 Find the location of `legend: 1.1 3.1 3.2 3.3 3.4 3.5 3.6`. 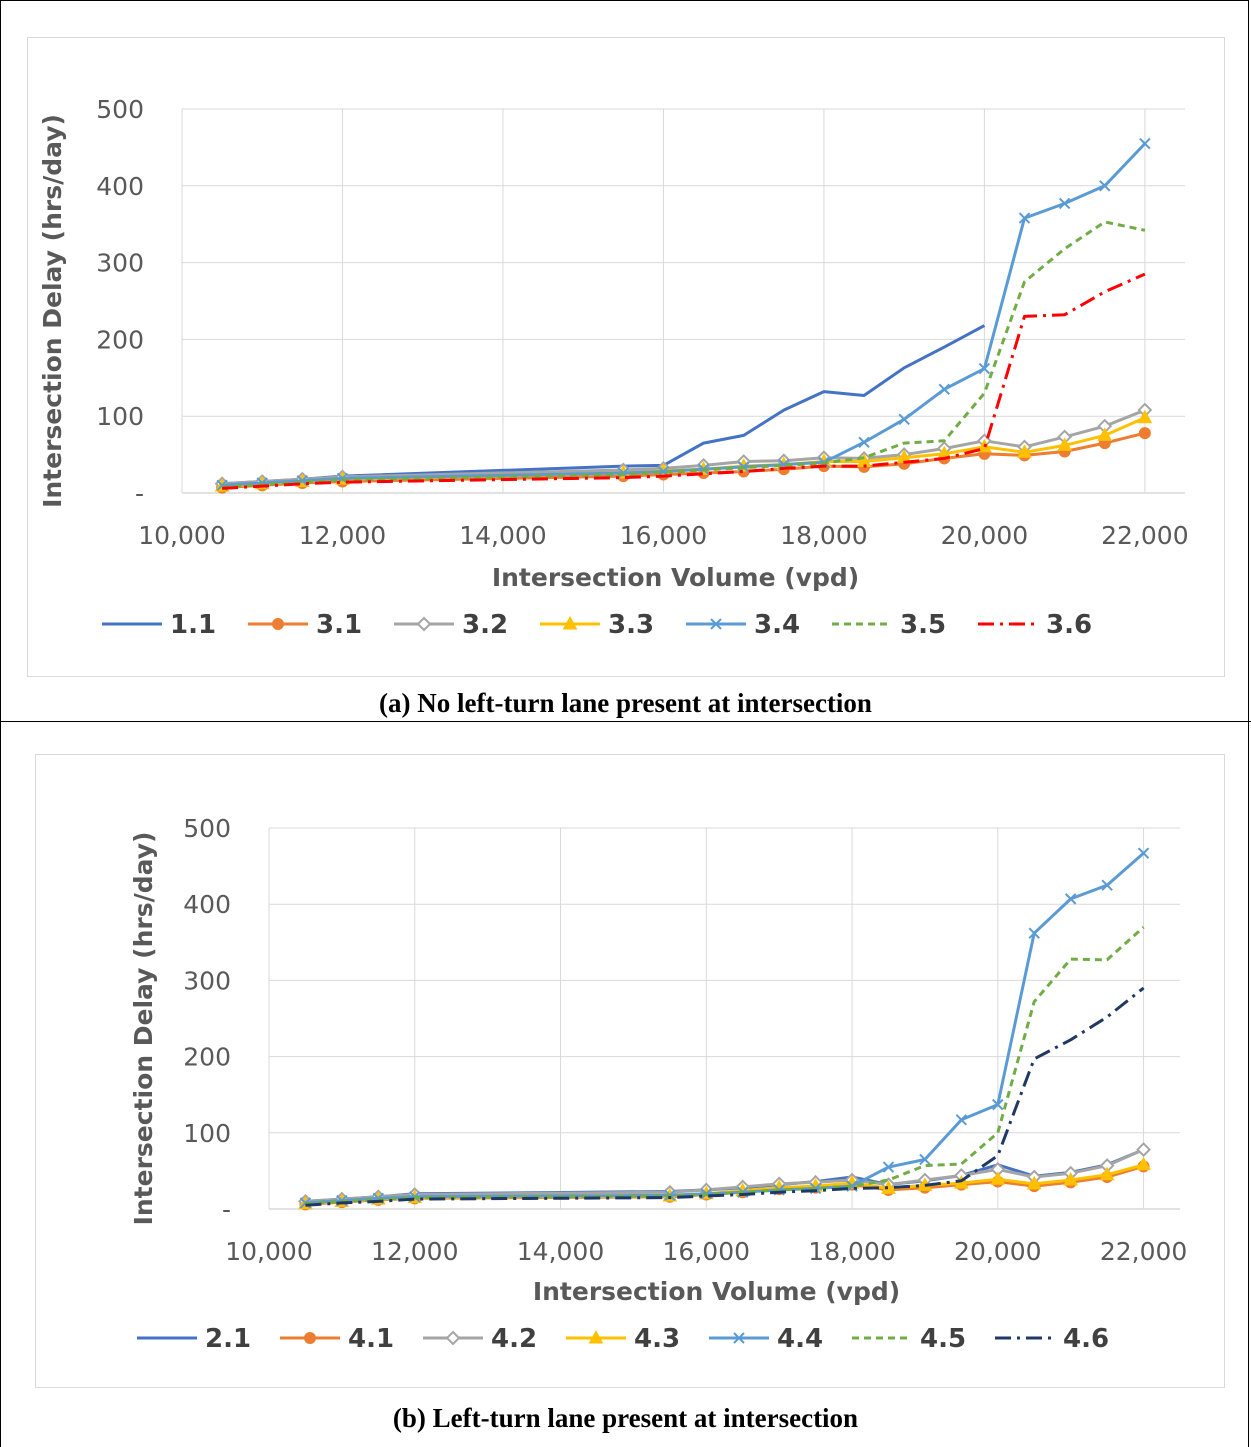

legend: 1.1 3.1 3.2 3.3 3.4 3.5 3.6 is located at coordinates (597, 625).